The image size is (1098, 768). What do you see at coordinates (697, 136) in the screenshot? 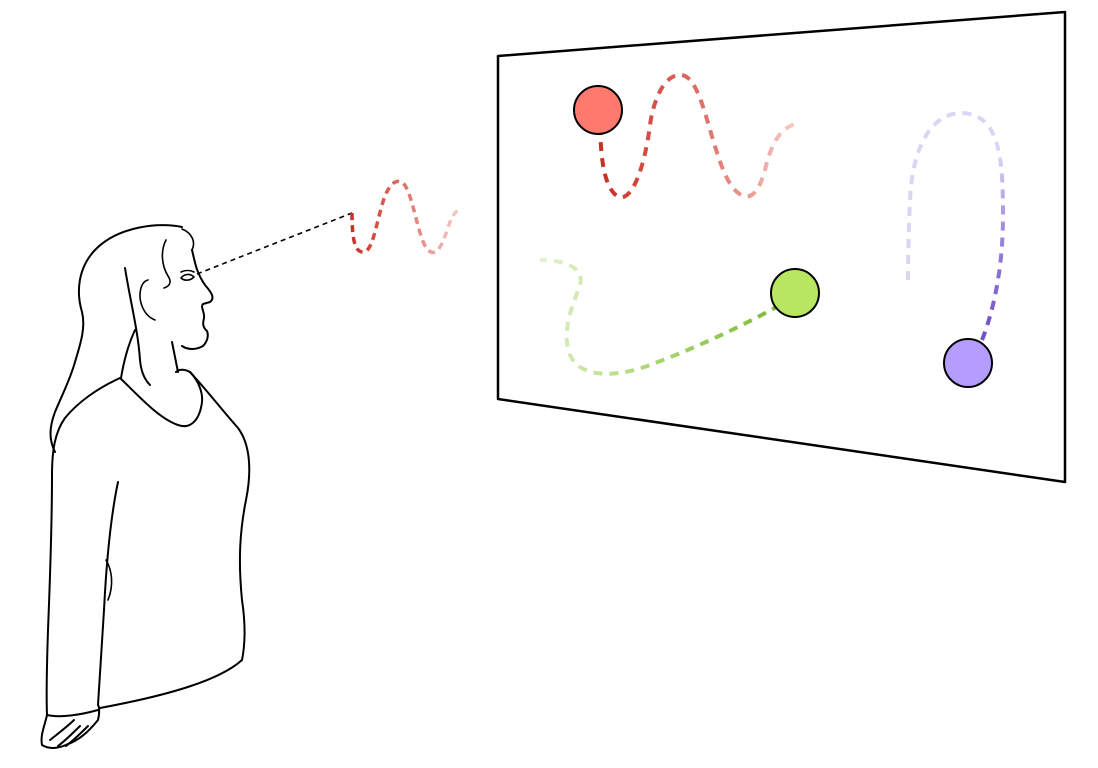
I see `red-target-trajectory` at bounding box center [697, 136].